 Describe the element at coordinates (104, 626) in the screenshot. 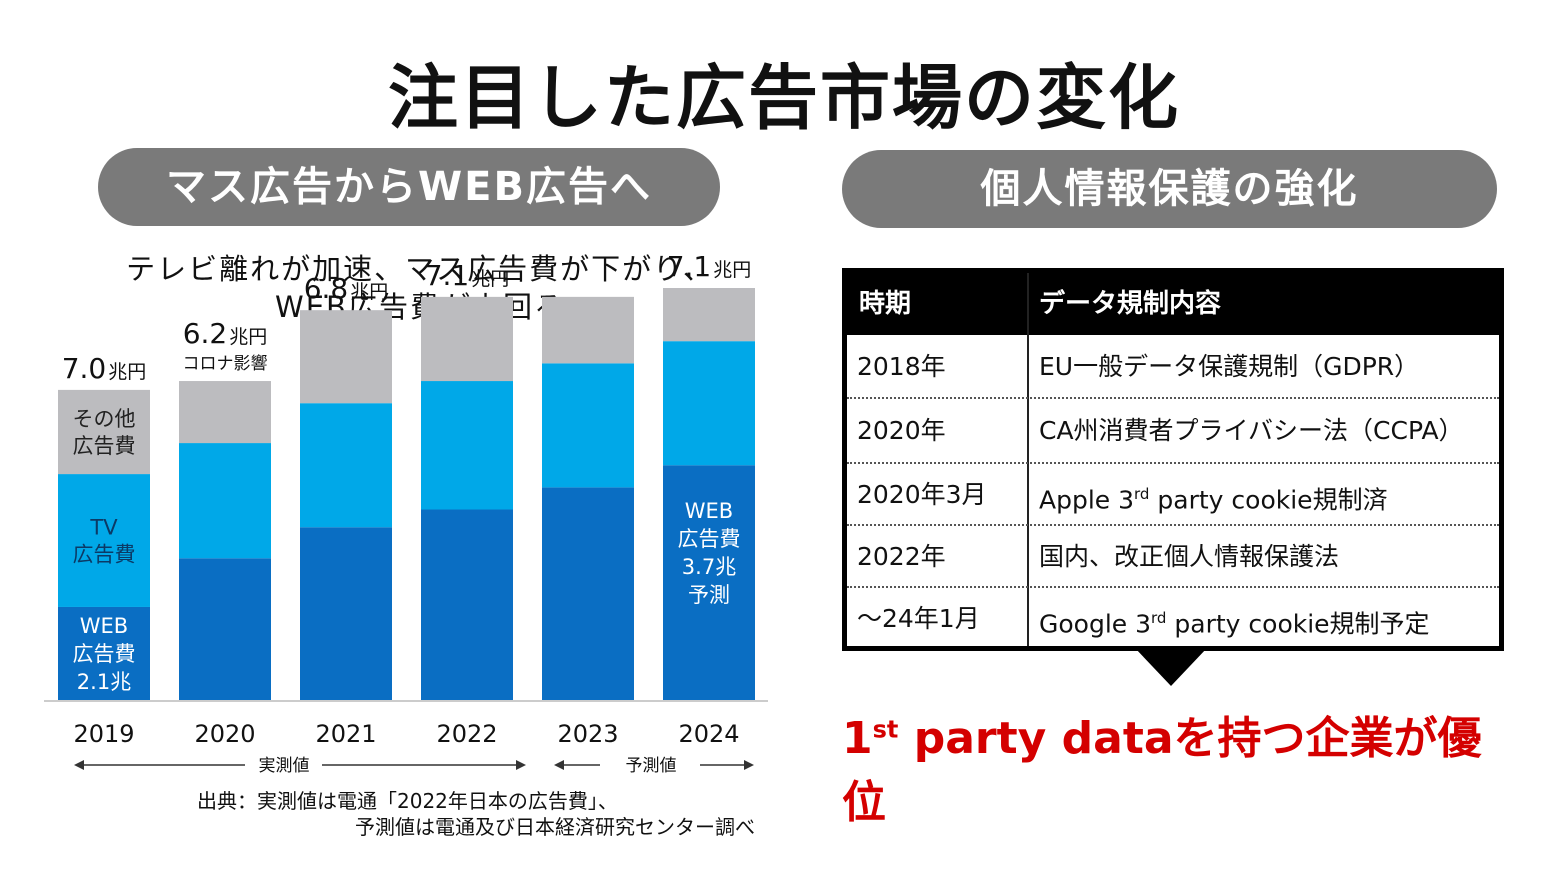

I see `web-segment-label: WEB` at that location.